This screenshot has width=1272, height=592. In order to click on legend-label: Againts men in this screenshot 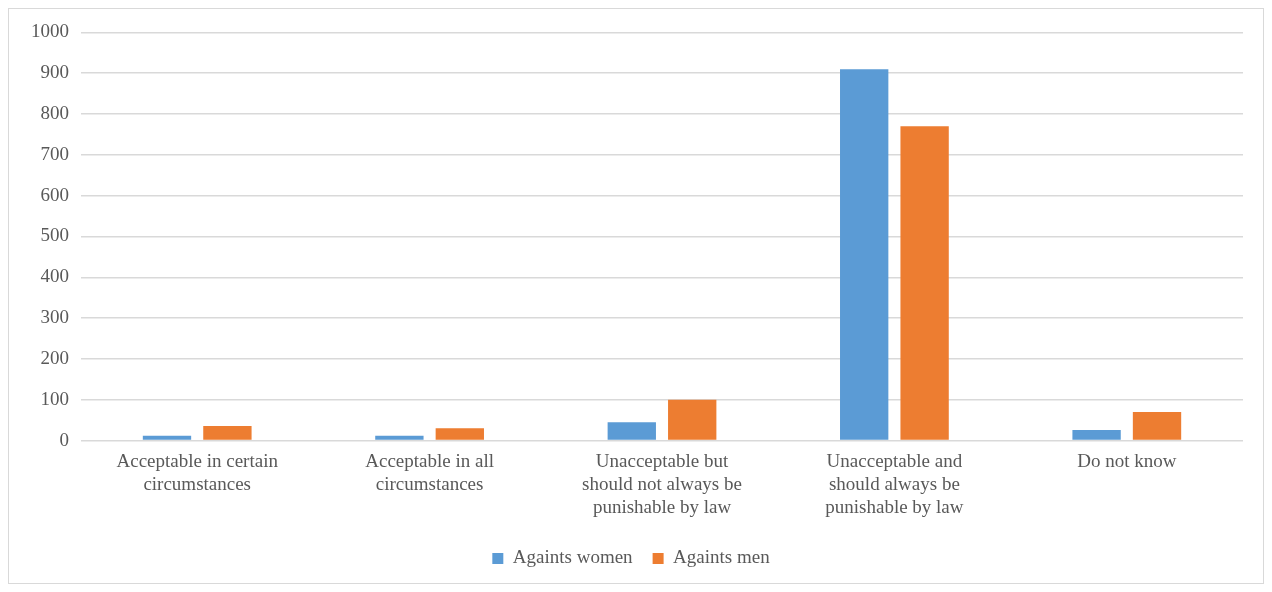, I will do `click(722, 557)`.